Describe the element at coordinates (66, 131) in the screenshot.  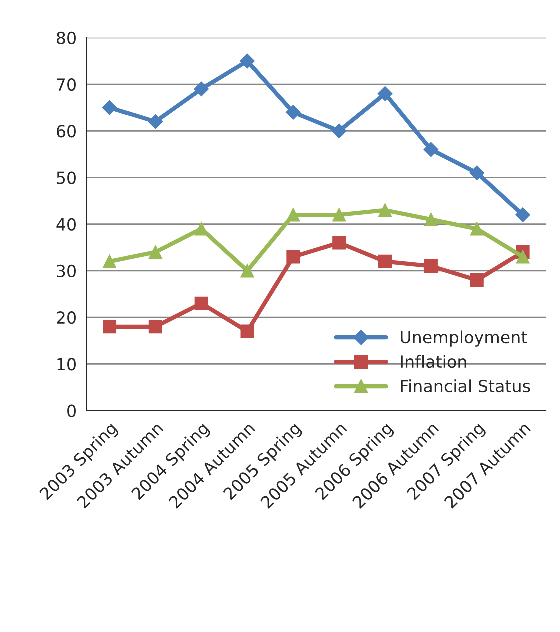
I see `y-tick-label: 60` at that location.